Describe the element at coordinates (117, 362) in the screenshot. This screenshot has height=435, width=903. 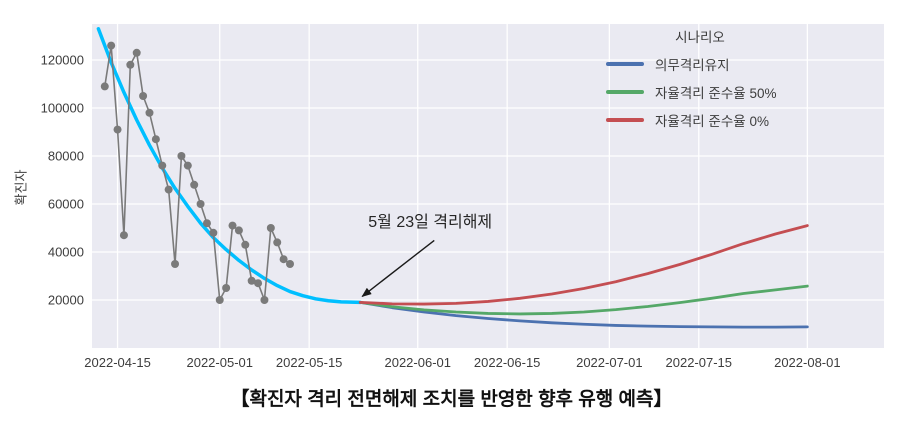
I see `x-tick-label: 2022-04-15` at that location.